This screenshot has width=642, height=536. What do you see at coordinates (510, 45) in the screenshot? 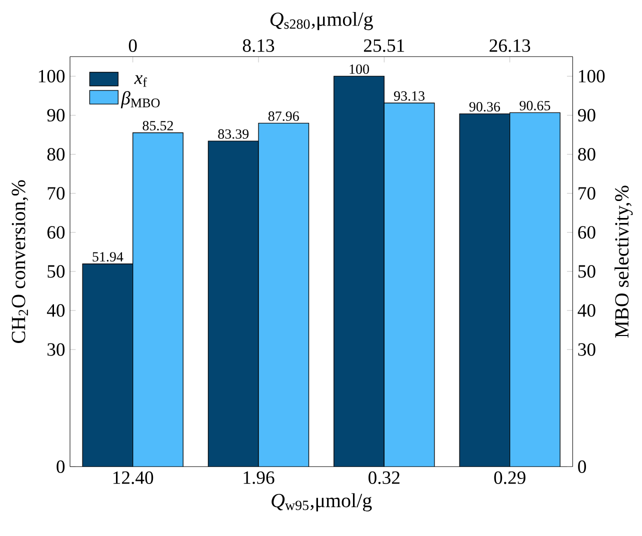
I see `text: 26.13` at bounding box center [510, 45].